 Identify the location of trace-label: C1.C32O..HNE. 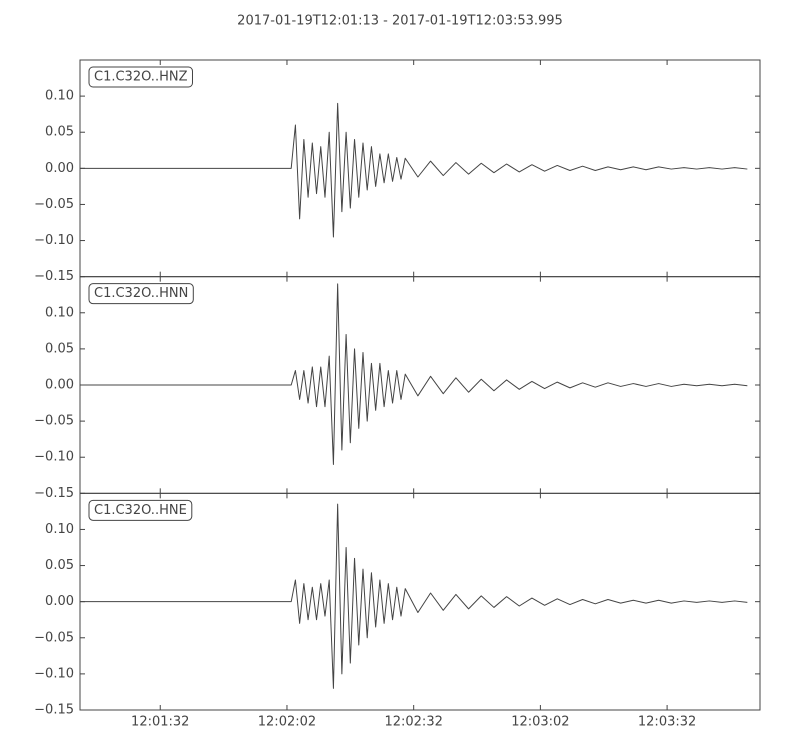
(140, 510).